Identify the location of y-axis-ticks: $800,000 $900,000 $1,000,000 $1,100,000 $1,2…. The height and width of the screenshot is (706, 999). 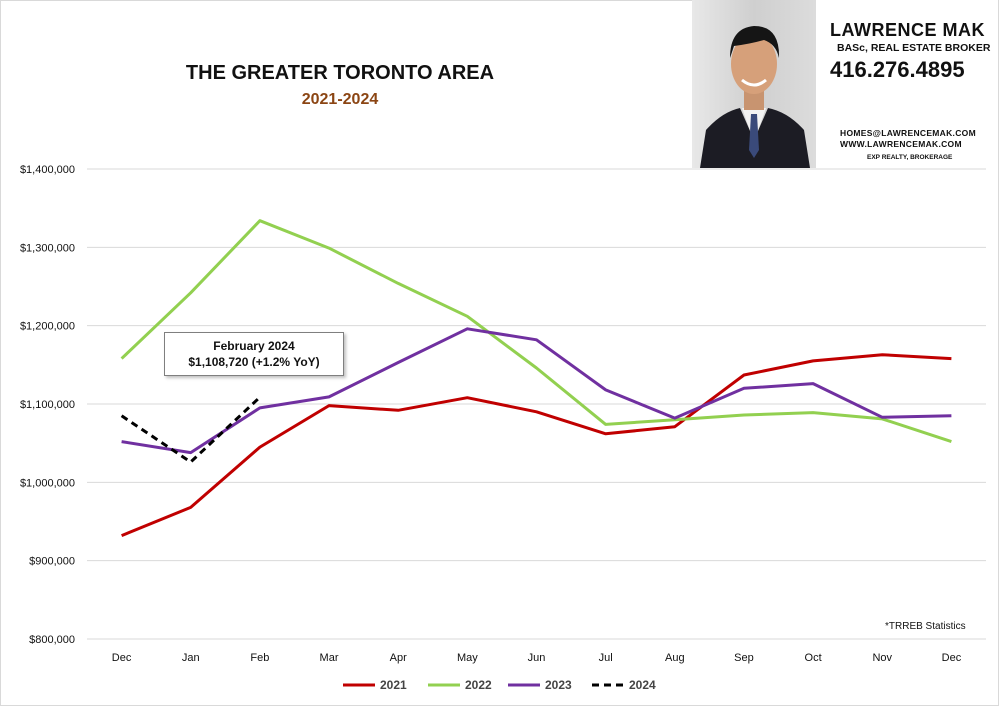
(47, 405).